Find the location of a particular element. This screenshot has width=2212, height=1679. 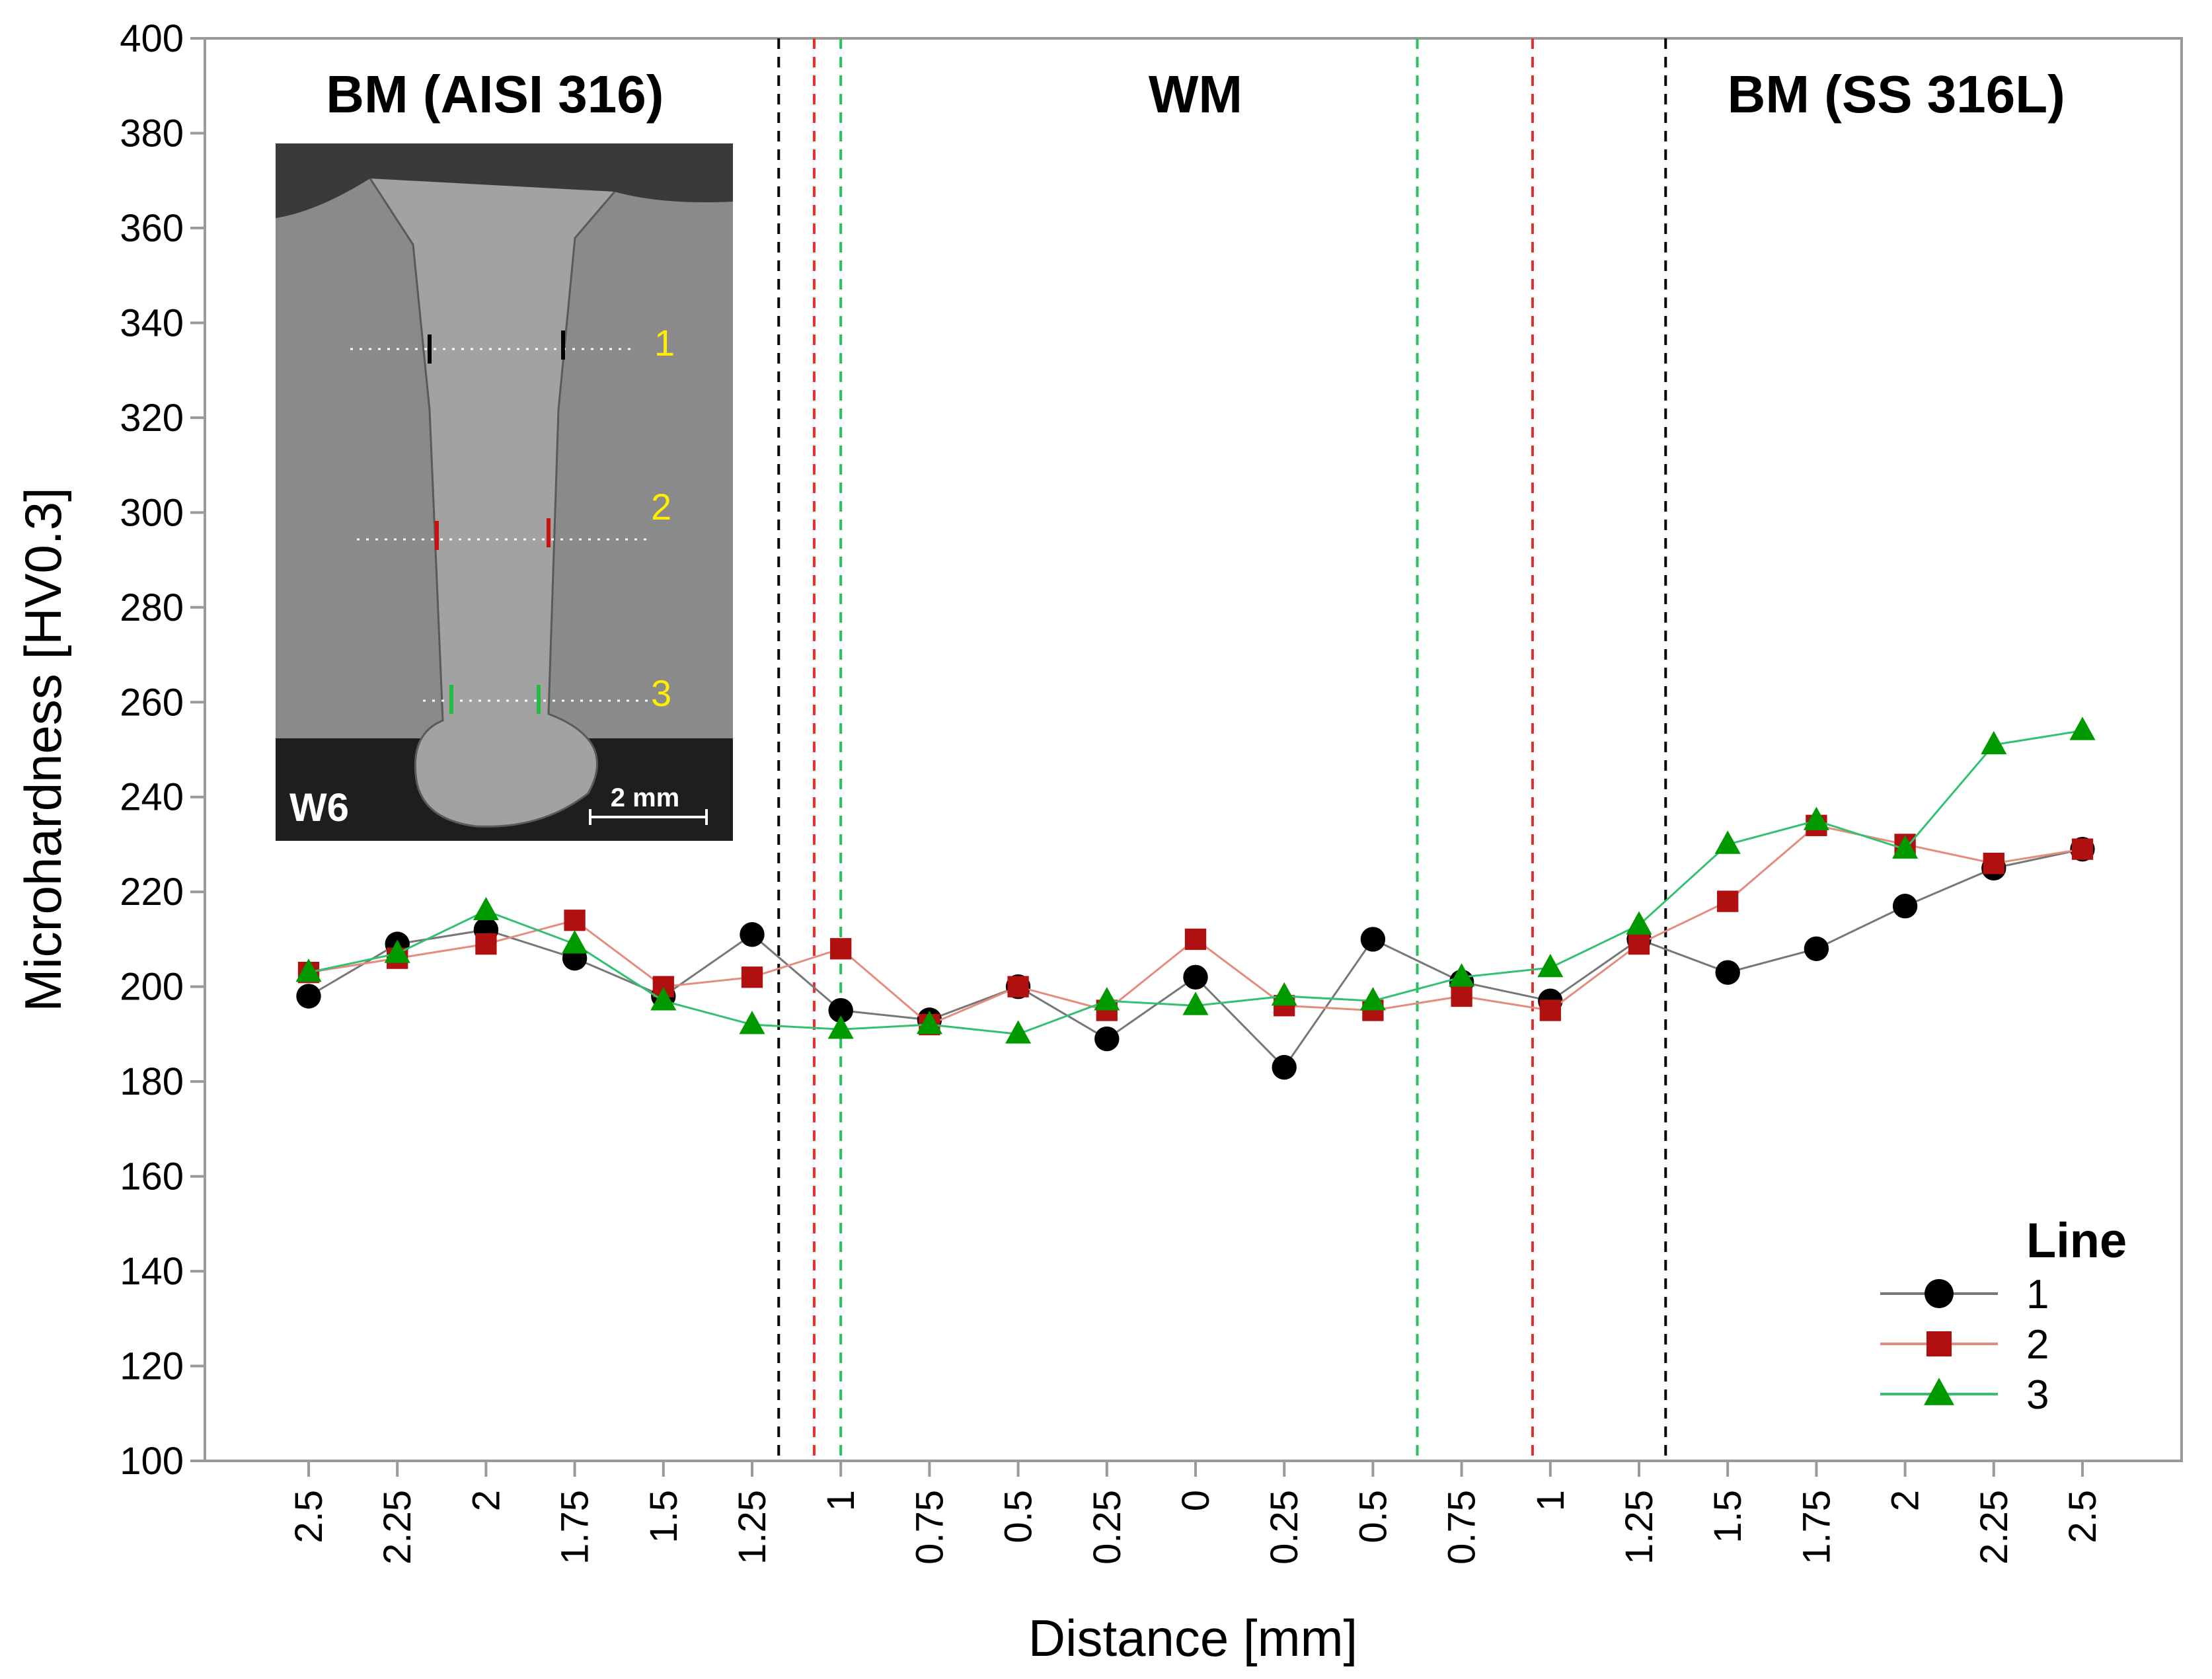

region-label: BM (SS 316L) is located at coordinates (1896, 94).